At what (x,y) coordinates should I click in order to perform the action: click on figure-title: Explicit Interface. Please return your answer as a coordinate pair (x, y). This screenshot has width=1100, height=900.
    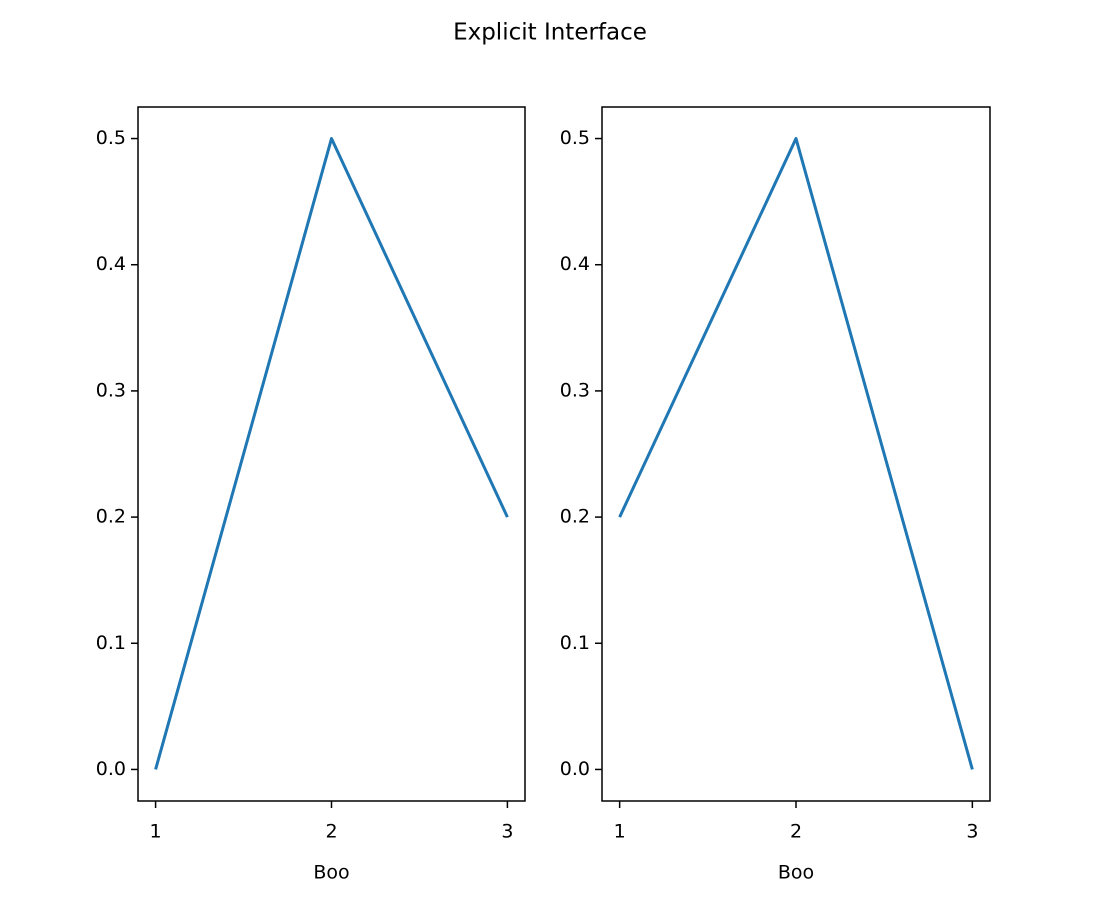
    Looking at the image, I should click on (550, 33).